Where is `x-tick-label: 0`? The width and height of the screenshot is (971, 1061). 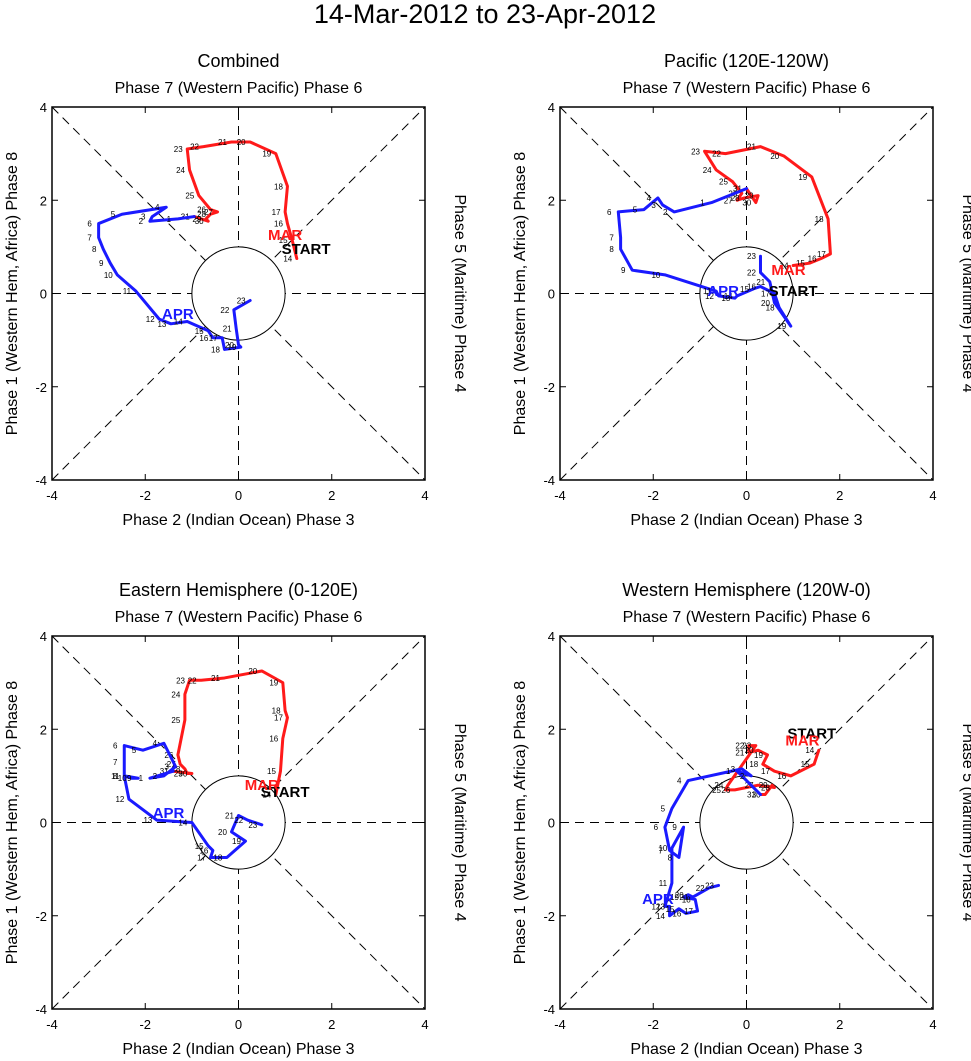 x-tick-label: 0 is located at coordinates (238, 495).